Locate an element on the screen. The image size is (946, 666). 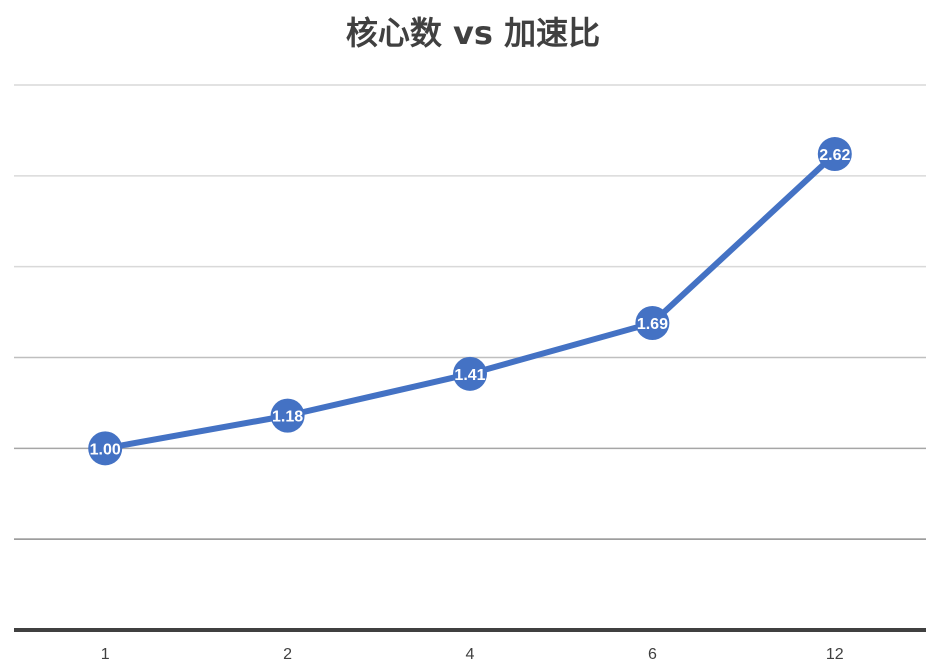
data-label: 1.00 is located at coordinates (105, 449).